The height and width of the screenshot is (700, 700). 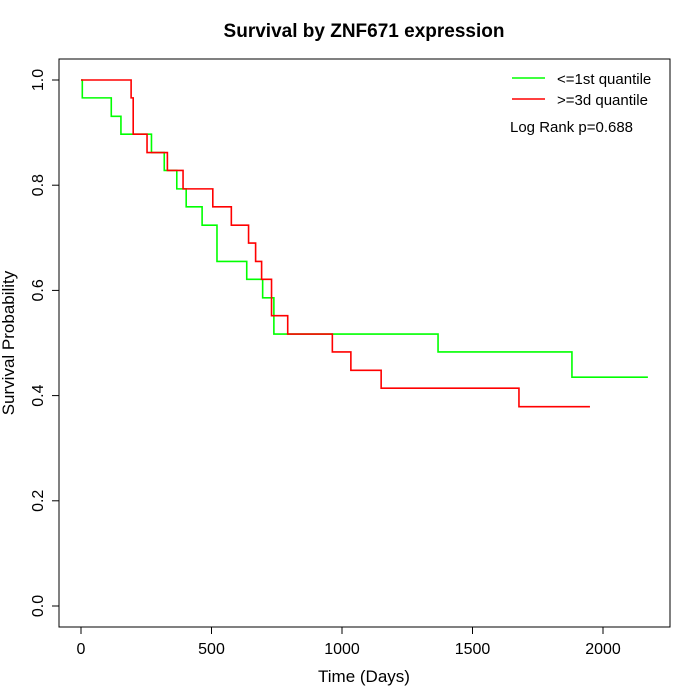 What do you see at coordinates (604, 79) in the screenshot?
I see `legend-label-low: <=1st quantile` at bounding box center [604, 79].